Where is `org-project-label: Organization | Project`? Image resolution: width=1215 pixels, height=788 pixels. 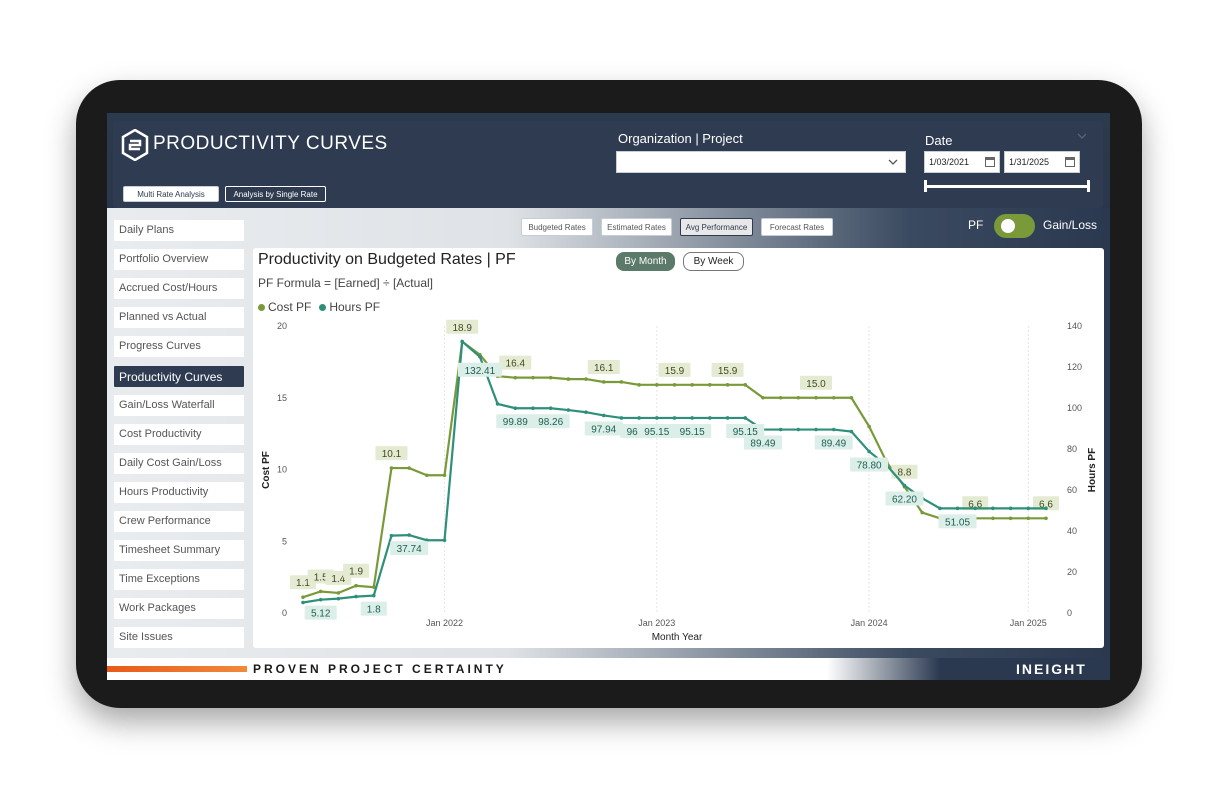
org-project-label: Organization | Project is located at coordinates (680, 138).